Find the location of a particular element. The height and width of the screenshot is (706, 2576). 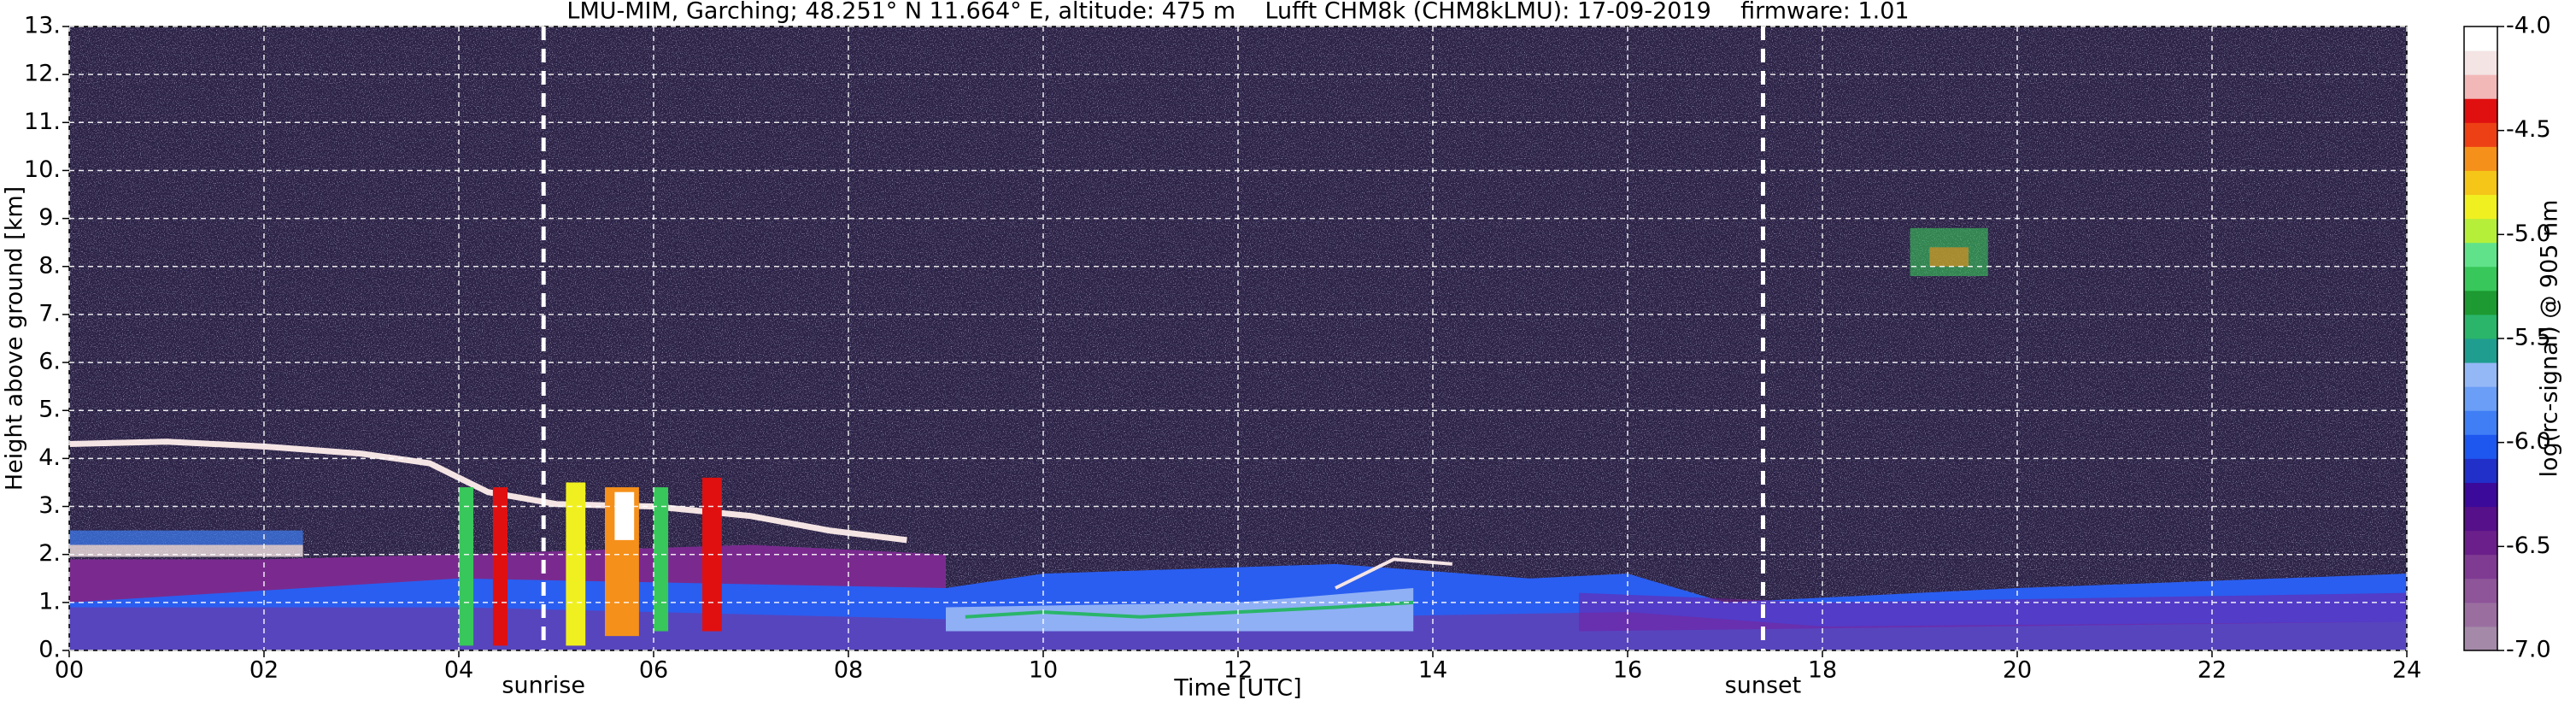

x-tick-label: 00 is located at coordinates (69, 670).